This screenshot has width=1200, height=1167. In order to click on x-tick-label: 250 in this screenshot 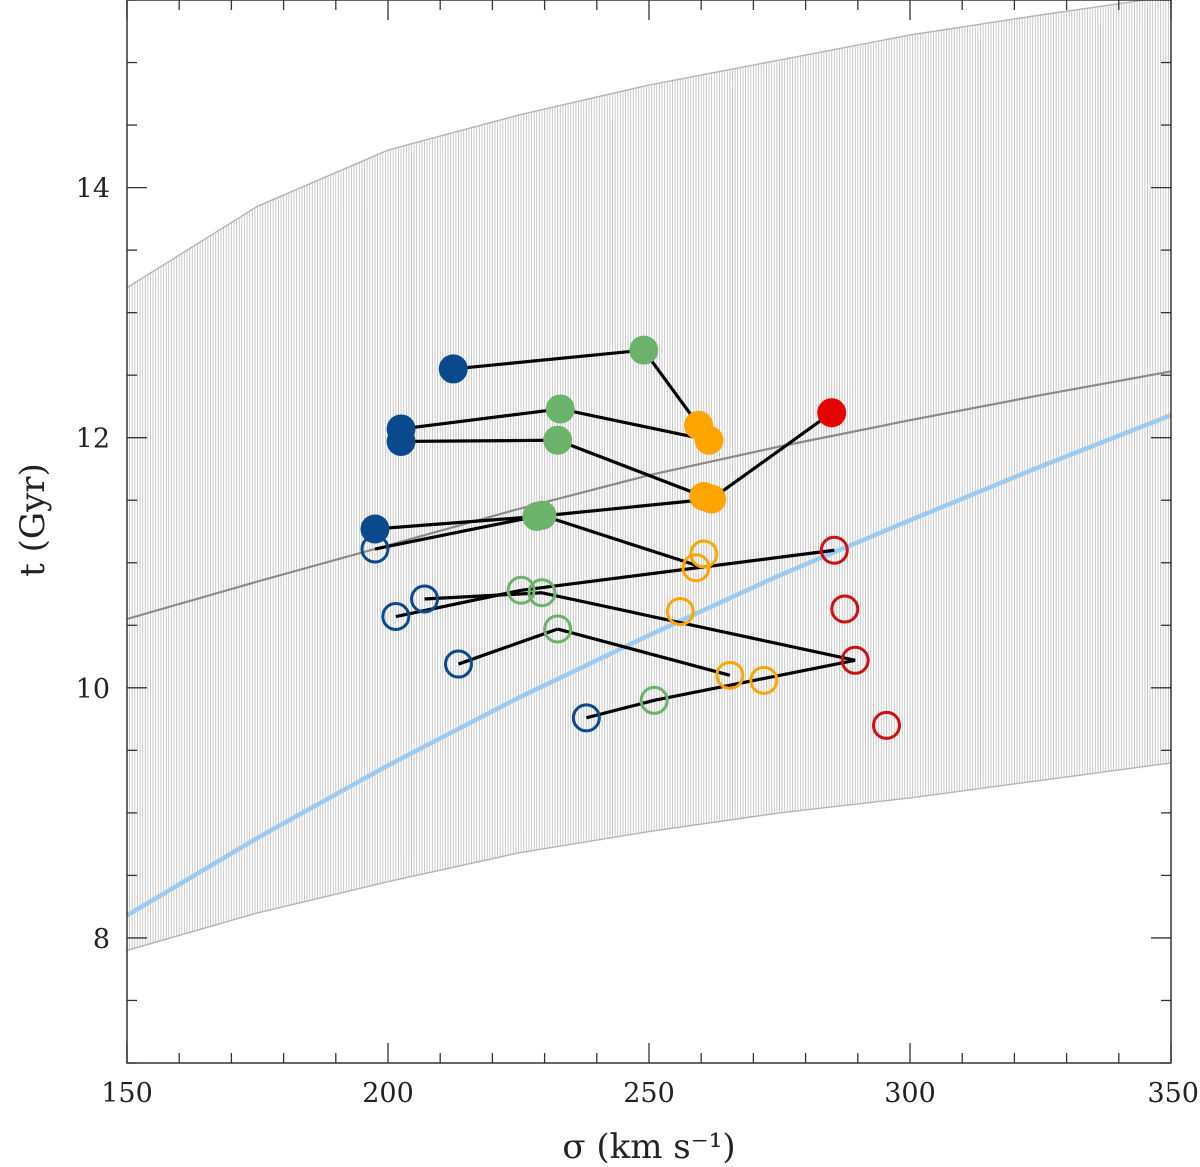, I will do `click(649, 1093)`.